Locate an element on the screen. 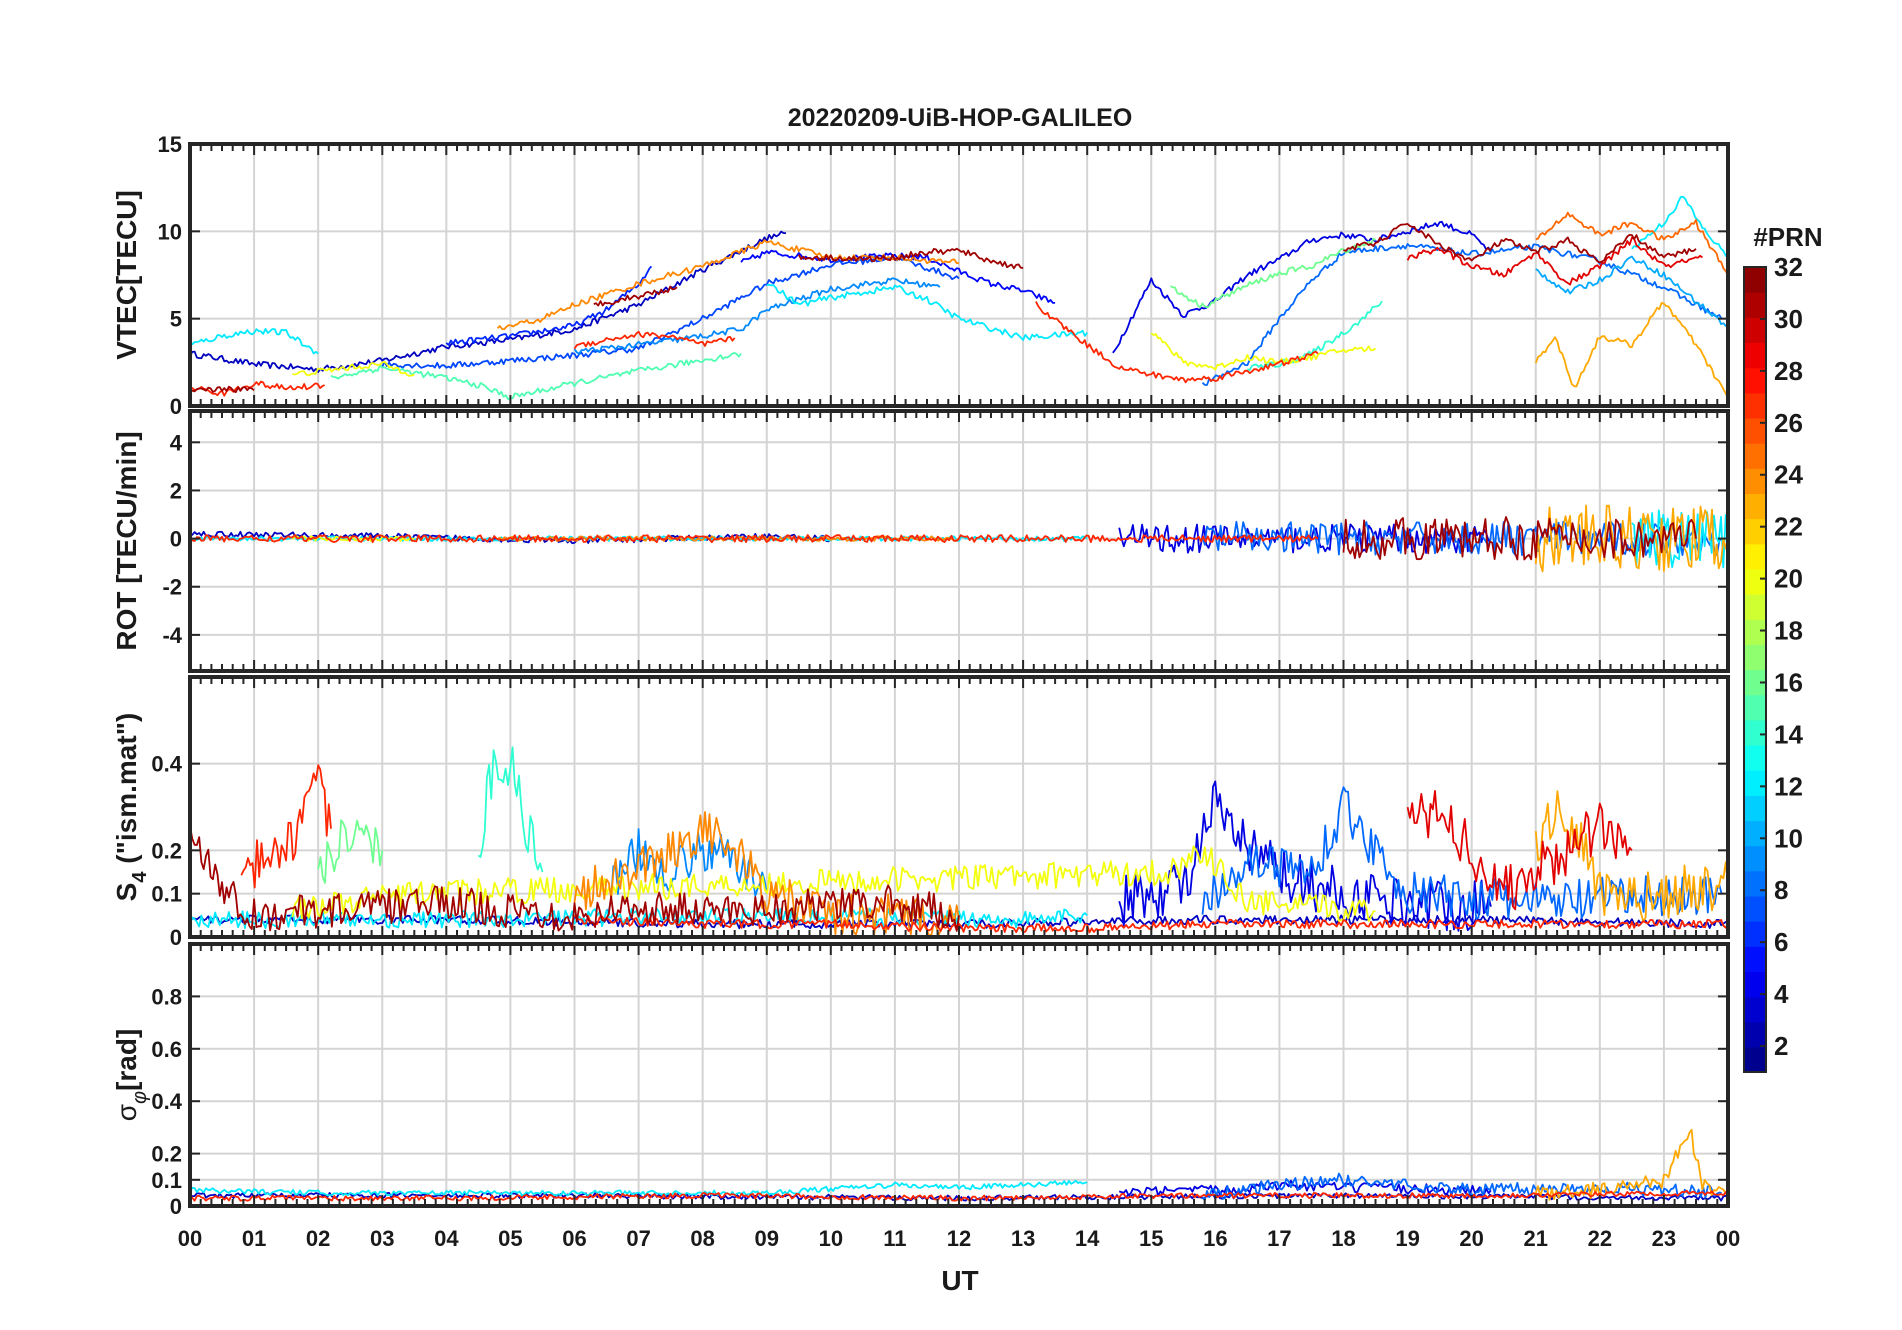 The height and width of the screenshot is (1330, 1902). x-tick-label: 20 is located at coordinates (1471, 1238).